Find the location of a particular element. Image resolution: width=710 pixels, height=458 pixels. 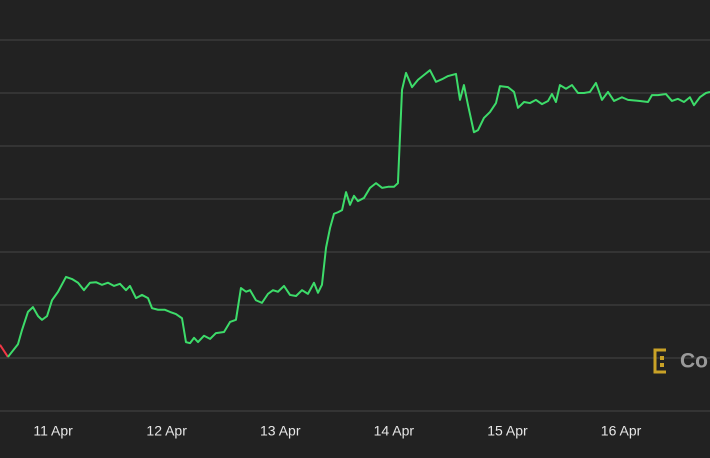

x-tick-label: 12 Apr is located at coordinates (166, 431).